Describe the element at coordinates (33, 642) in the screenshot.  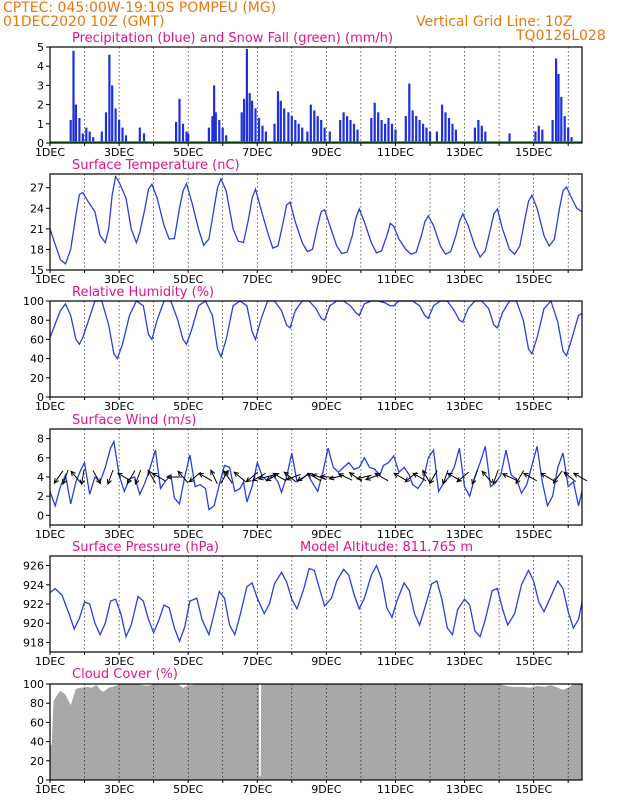
I see `y-tick-label: 918` at that location.